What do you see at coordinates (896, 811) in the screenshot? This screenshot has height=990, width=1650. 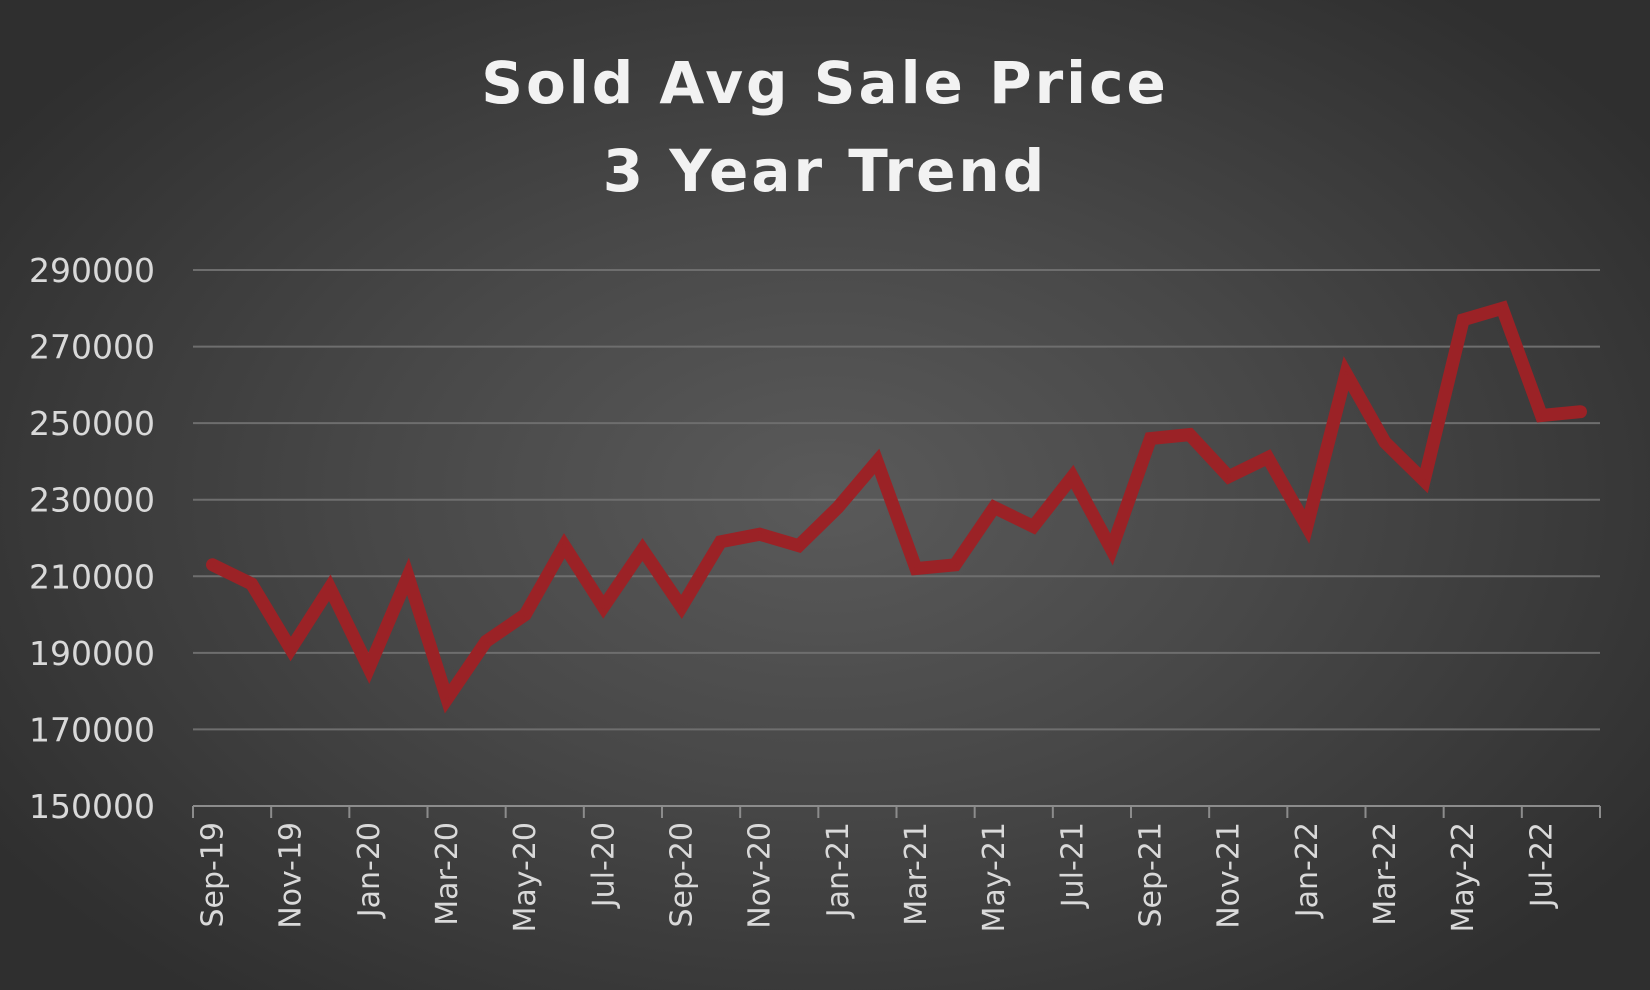 I see `x-axis` at bounding box center [896, 811].